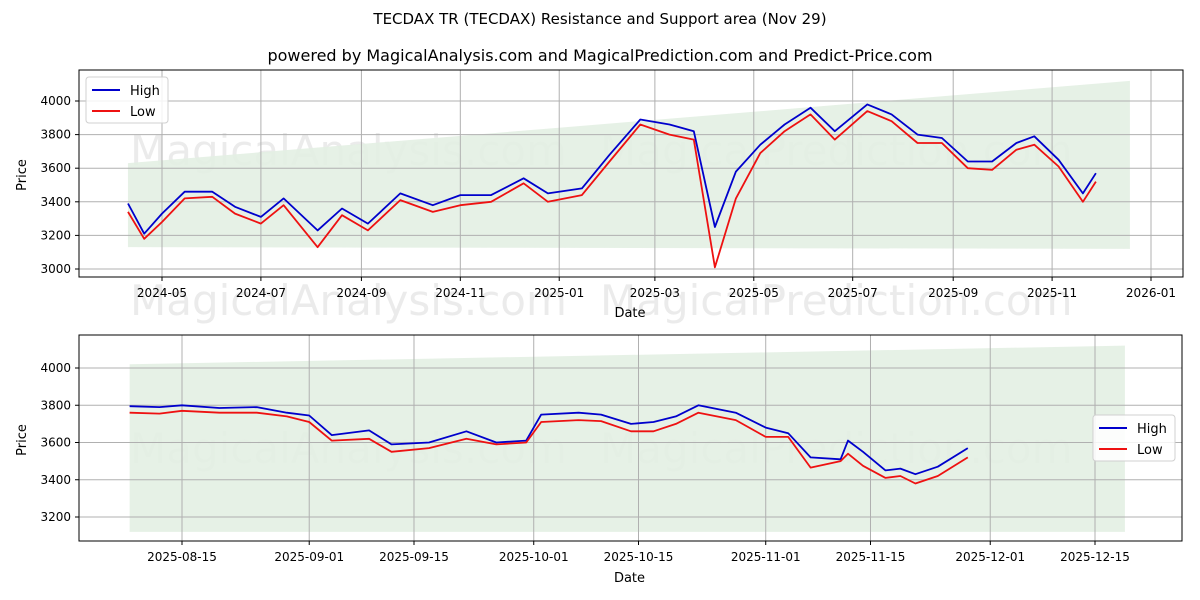 Image resolution: width=1200 pixels, height=600 pixels. Describe the element at coordinates (990, 557) in the screenshot. I see `x-tick-label: 2025-12-01` at that location.